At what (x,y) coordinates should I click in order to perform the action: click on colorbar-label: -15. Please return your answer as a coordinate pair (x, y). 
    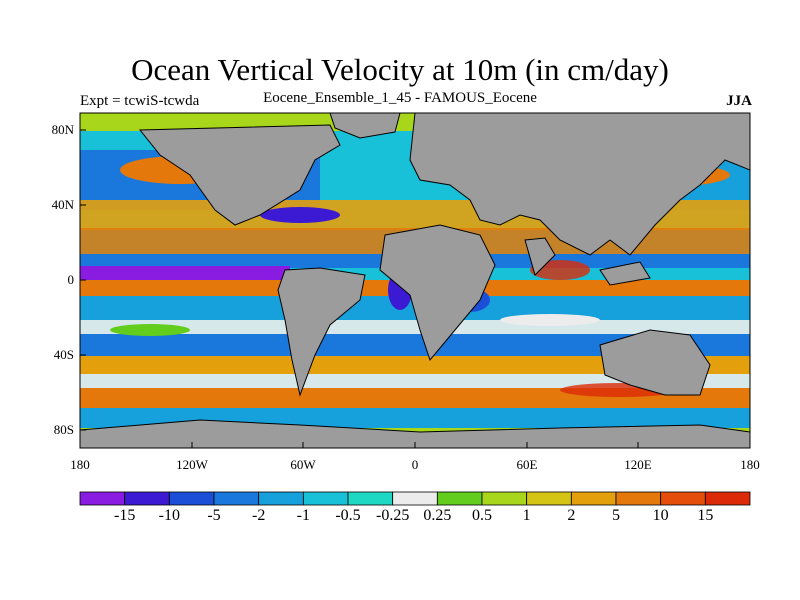
    Looking at the image, I should click on (124, 515).